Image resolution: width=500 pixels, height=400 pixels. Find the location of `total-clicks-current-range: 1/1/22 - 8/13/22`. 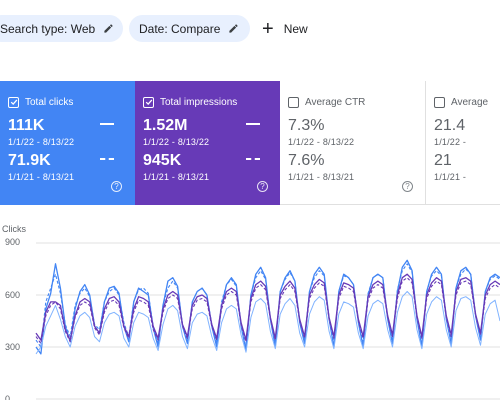

total-clicks-current-range: 1/1/22 - 8/13/22 is located at coordinates (41, 142).